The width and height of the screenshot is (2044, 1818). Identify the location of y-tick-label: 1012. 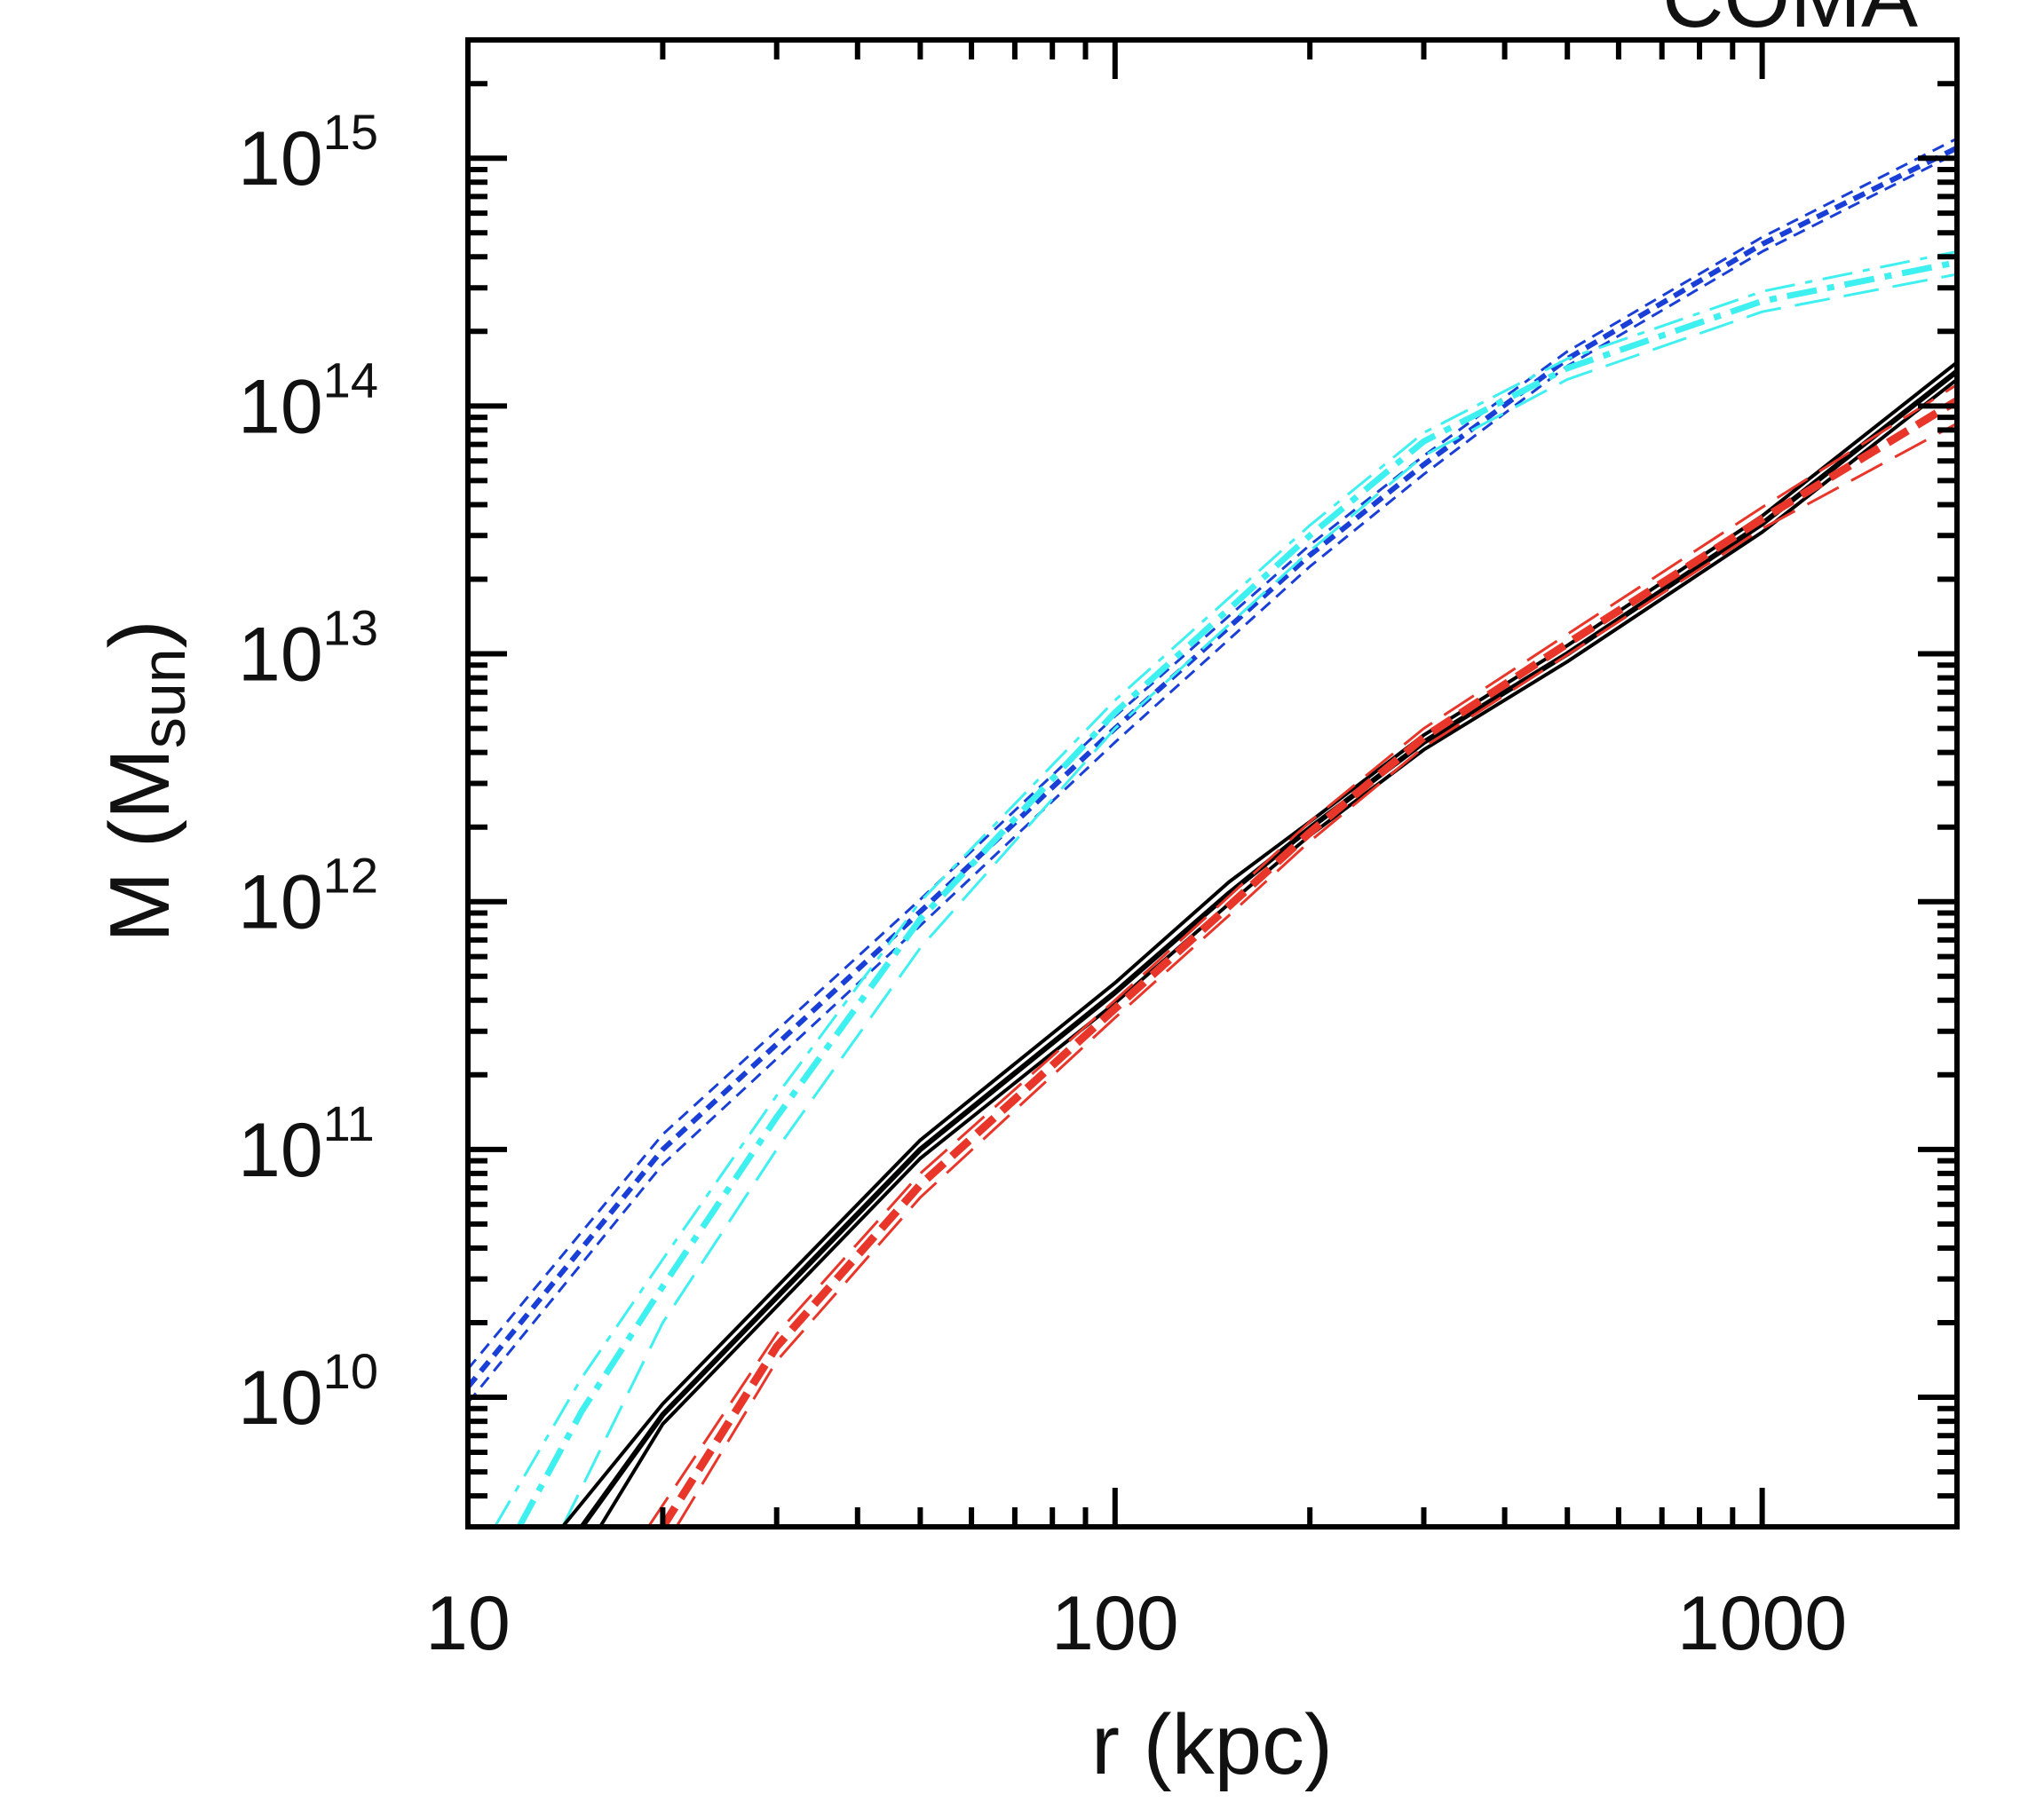
(308, 896).